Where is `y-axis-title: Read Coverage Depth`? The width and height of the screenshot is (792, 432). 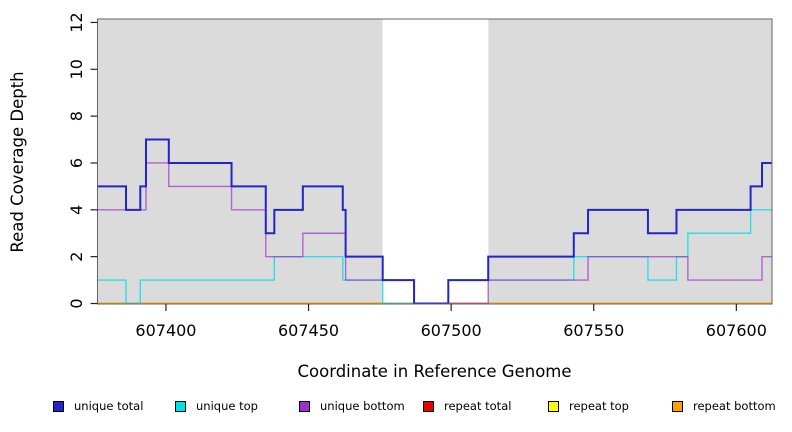
y-axis-title: Read Coverage Depth is located at coordinates (17, 162).